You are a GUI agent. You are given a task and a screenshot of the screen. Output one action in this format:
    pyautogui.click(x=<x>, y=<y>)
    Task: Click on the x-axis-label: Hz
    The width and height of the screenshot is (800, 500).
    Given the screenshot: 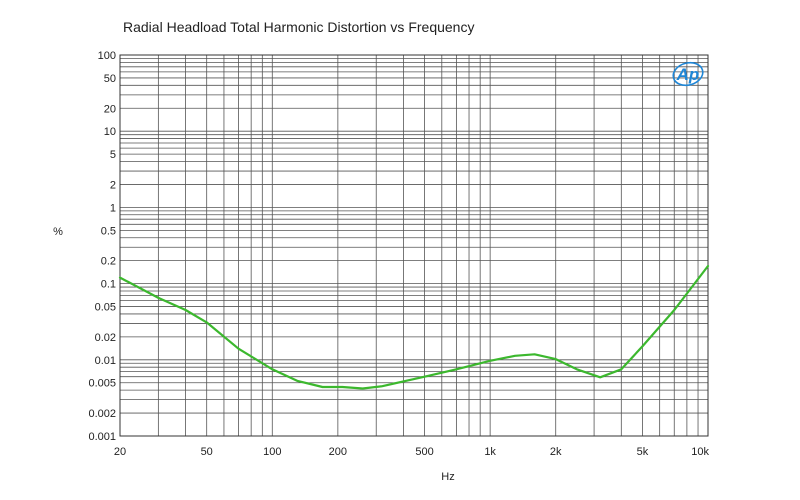 What is the action you would take?
    pyautogui.click(x=447, y=477)
    